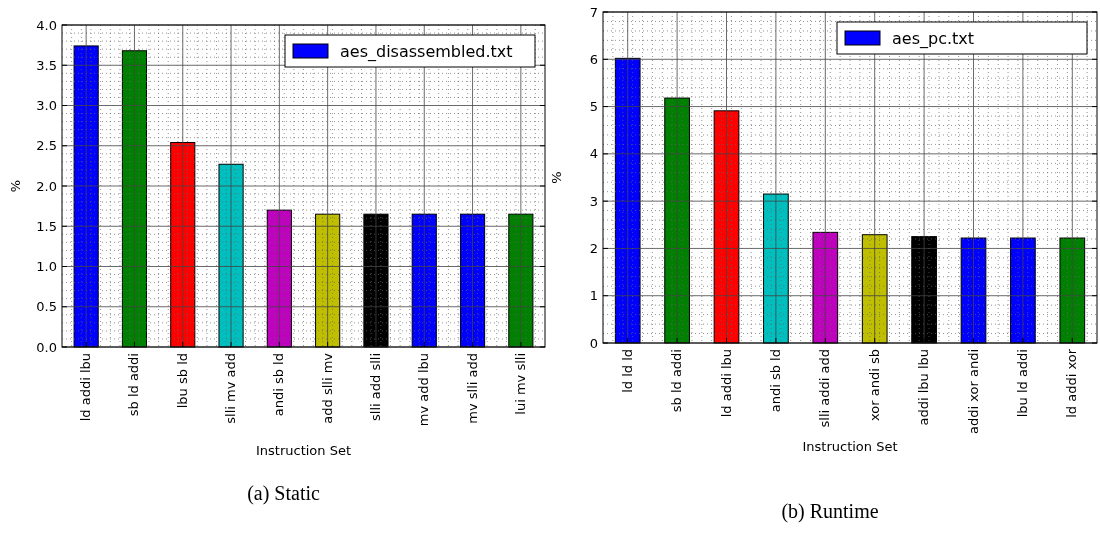 The width and height of the screenshot is (1100, 534). Describe the element at coordinates (472, 388) in the screenshot. I see `x-tick-label: mv slli add` at that location.